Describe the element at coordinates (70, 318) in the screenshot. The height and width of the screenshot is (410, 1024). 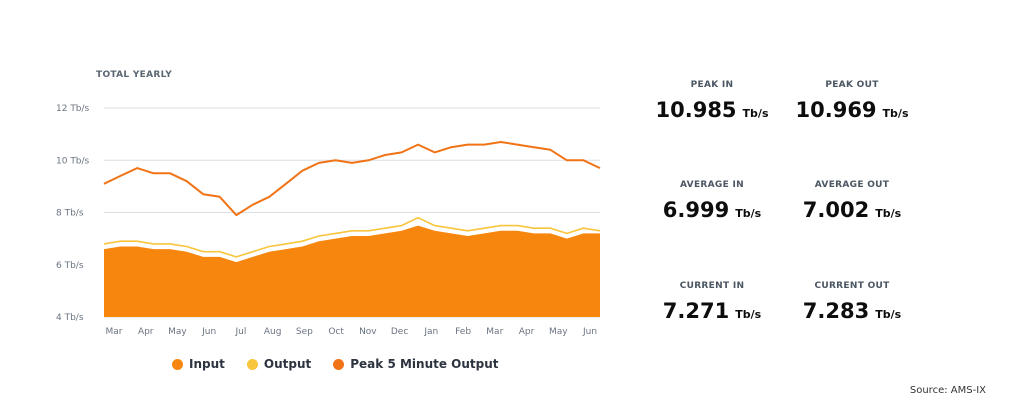
I see `y-tick-label: 4 Tb/s` at that location.